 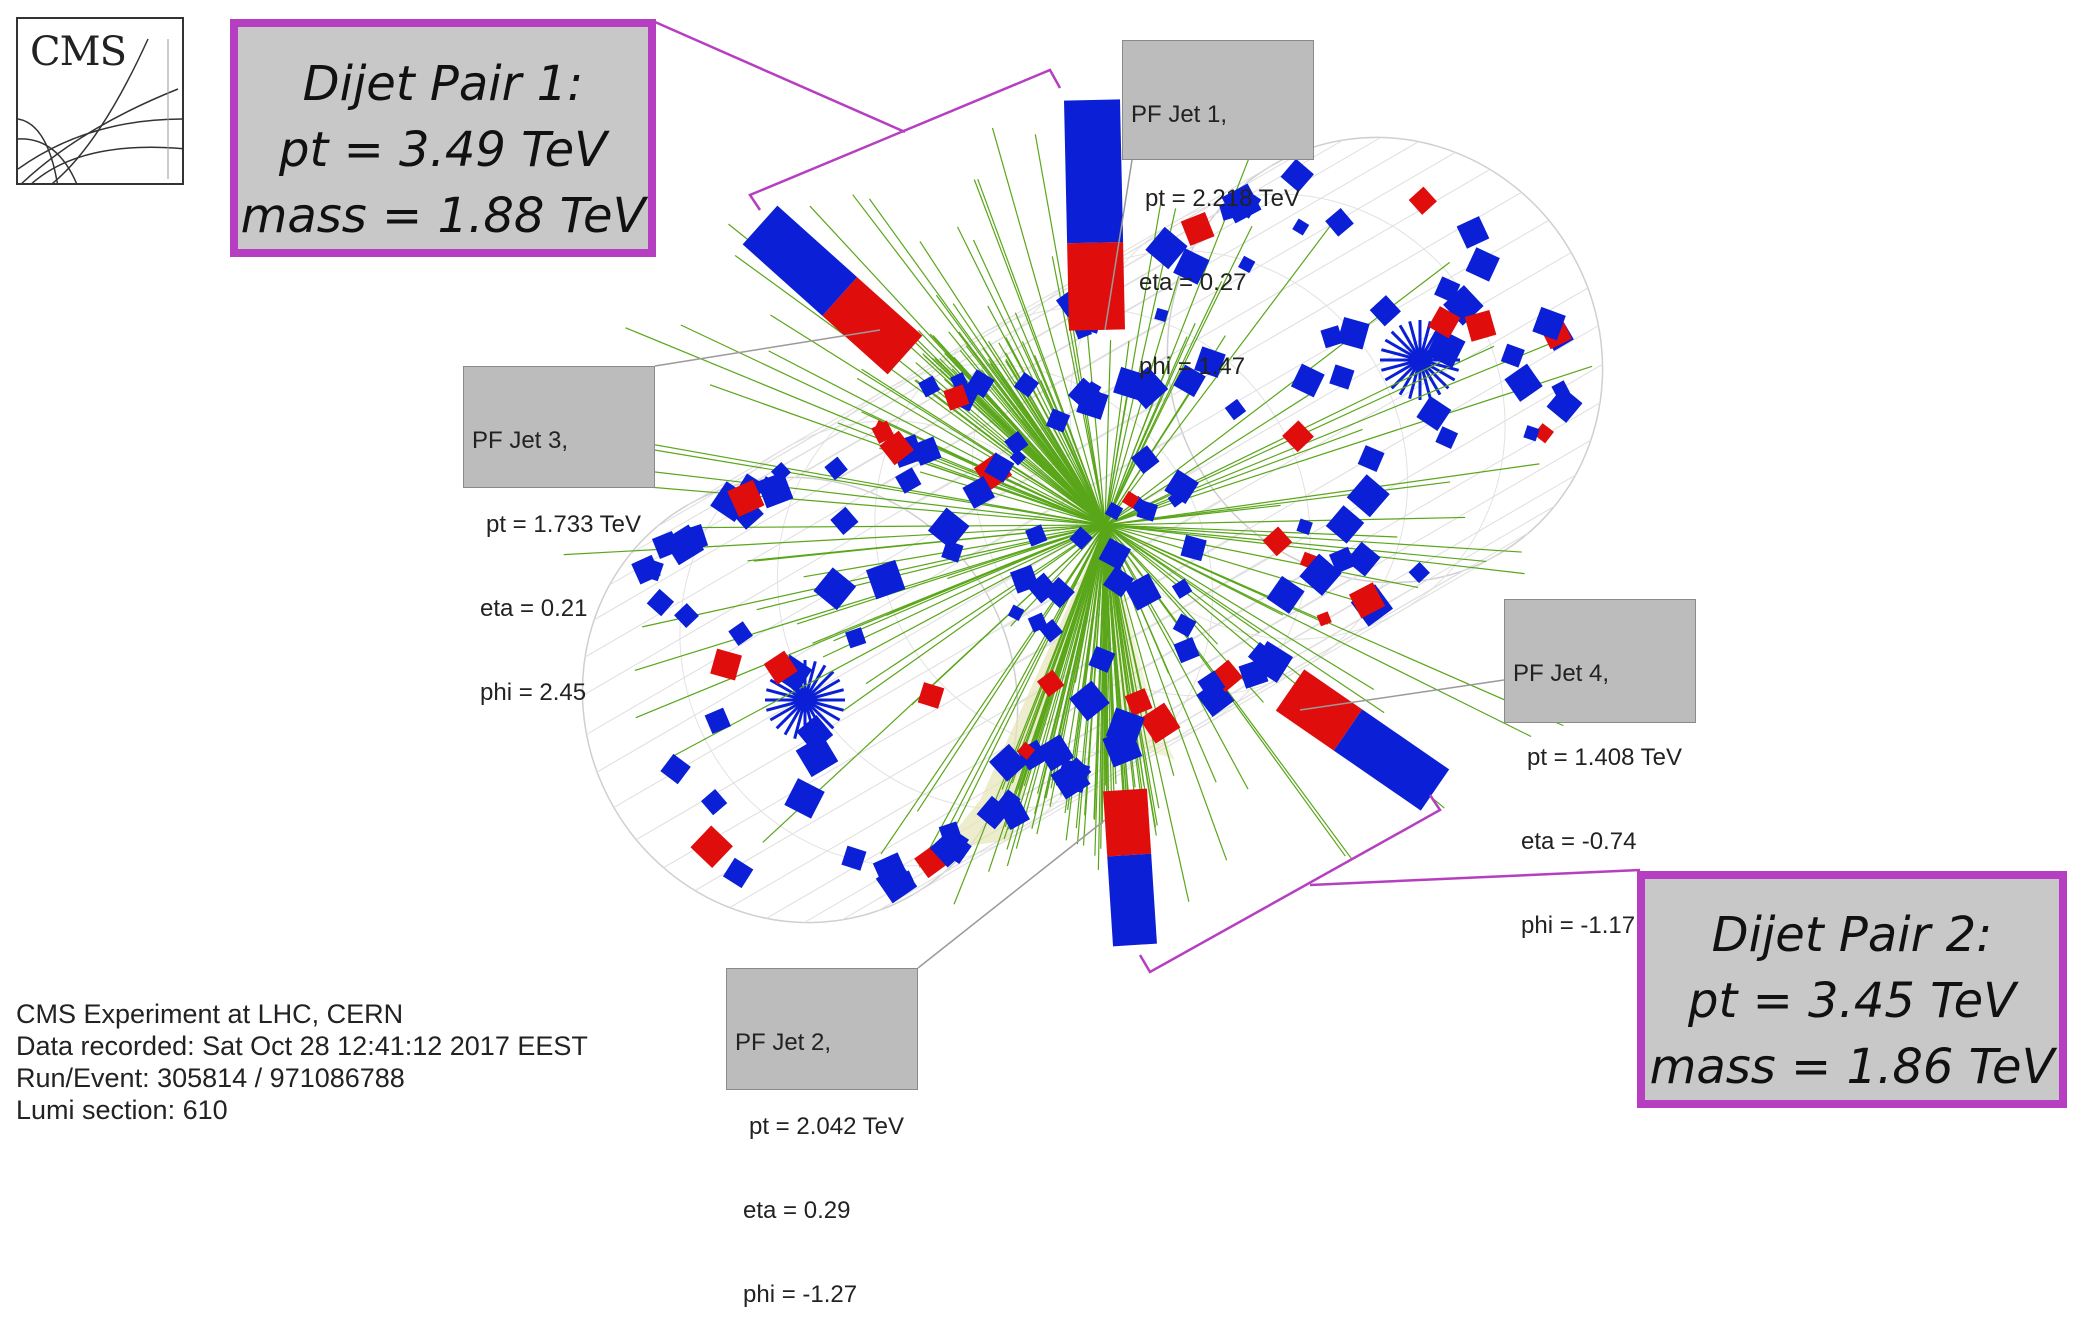 What do you see at coordinates (1561, 673) in the screenshot?
I see `jet-4-name: PF Jet 4,` at bounding box center [1561, 673].